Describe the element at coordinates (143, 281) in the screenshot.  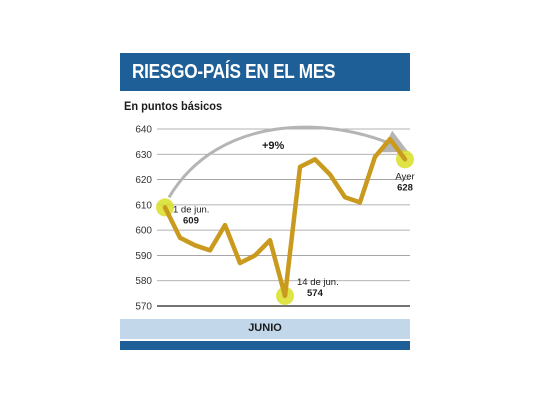
I see `y-tick-label: 580` at that location.